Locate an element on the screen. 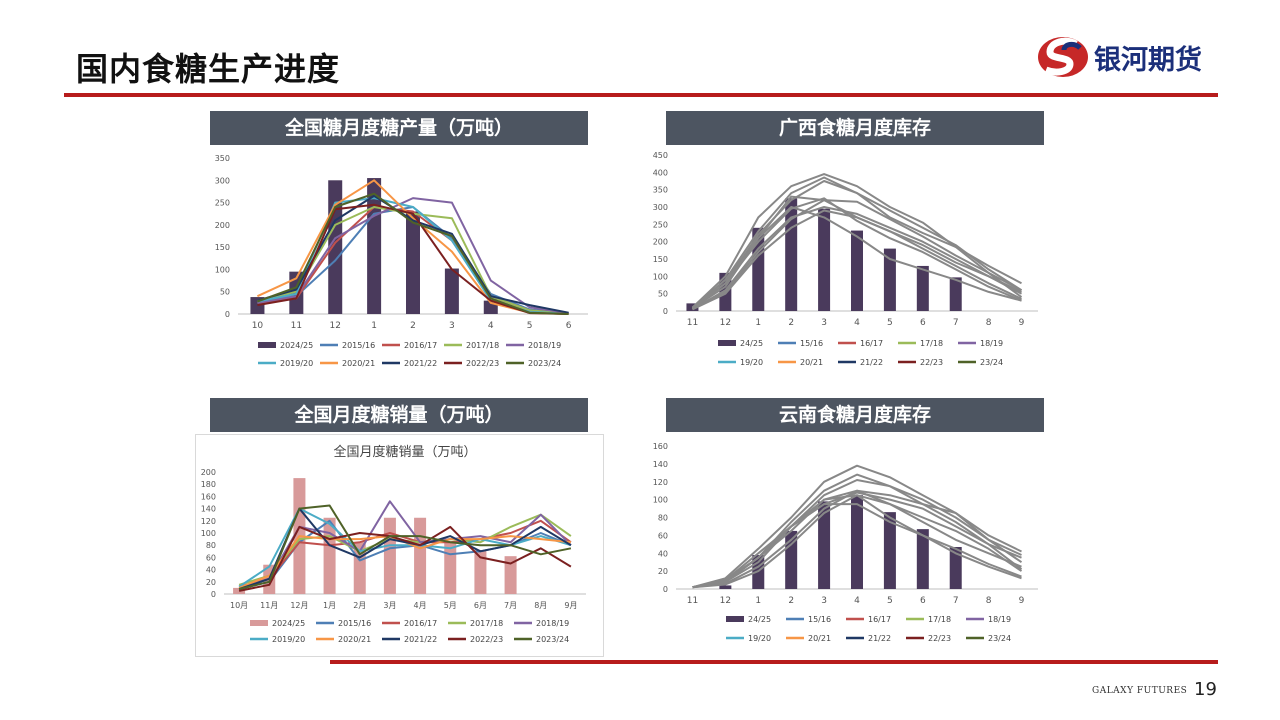  series-line-21/22 is located at coordinates (856, 242).